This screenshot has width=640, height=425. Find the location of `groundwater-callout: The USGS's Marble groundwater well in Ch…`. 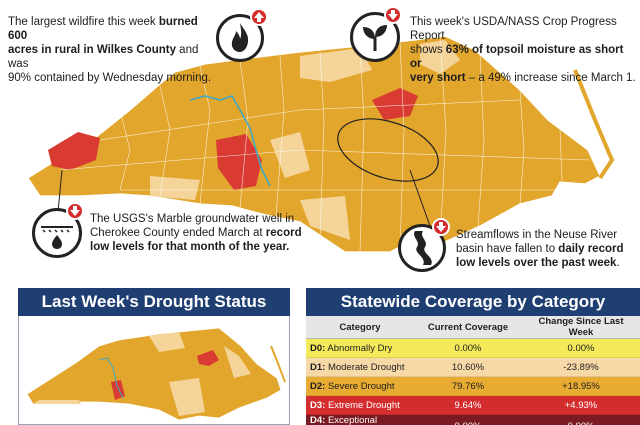

groundwater-callout: The USGS's Marble groundwater well in Ch… is located at coordinates (197, 233).